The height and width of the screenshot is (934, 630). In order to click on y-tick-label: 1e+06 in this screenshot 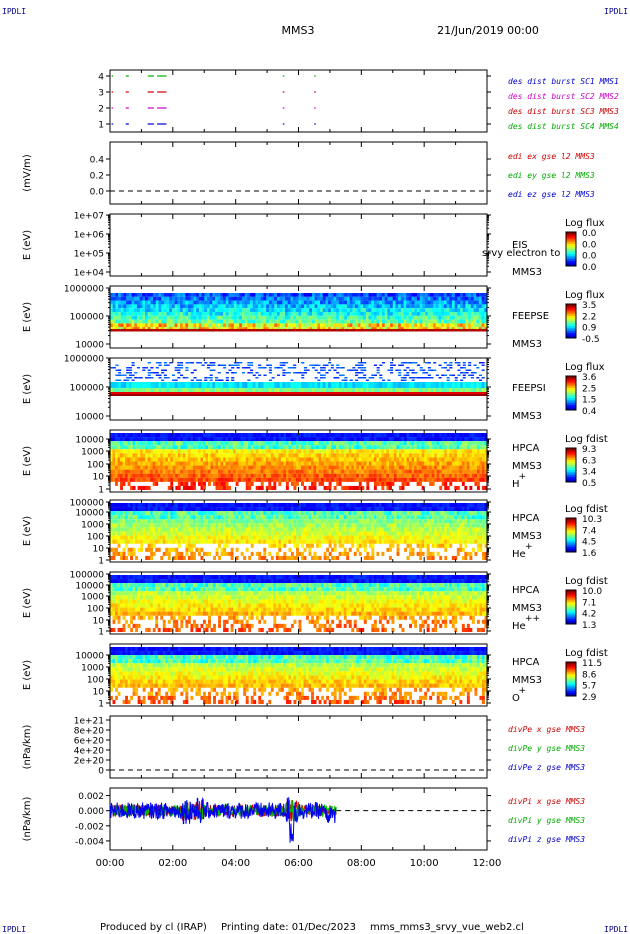, I will do `click(89, 236)`.